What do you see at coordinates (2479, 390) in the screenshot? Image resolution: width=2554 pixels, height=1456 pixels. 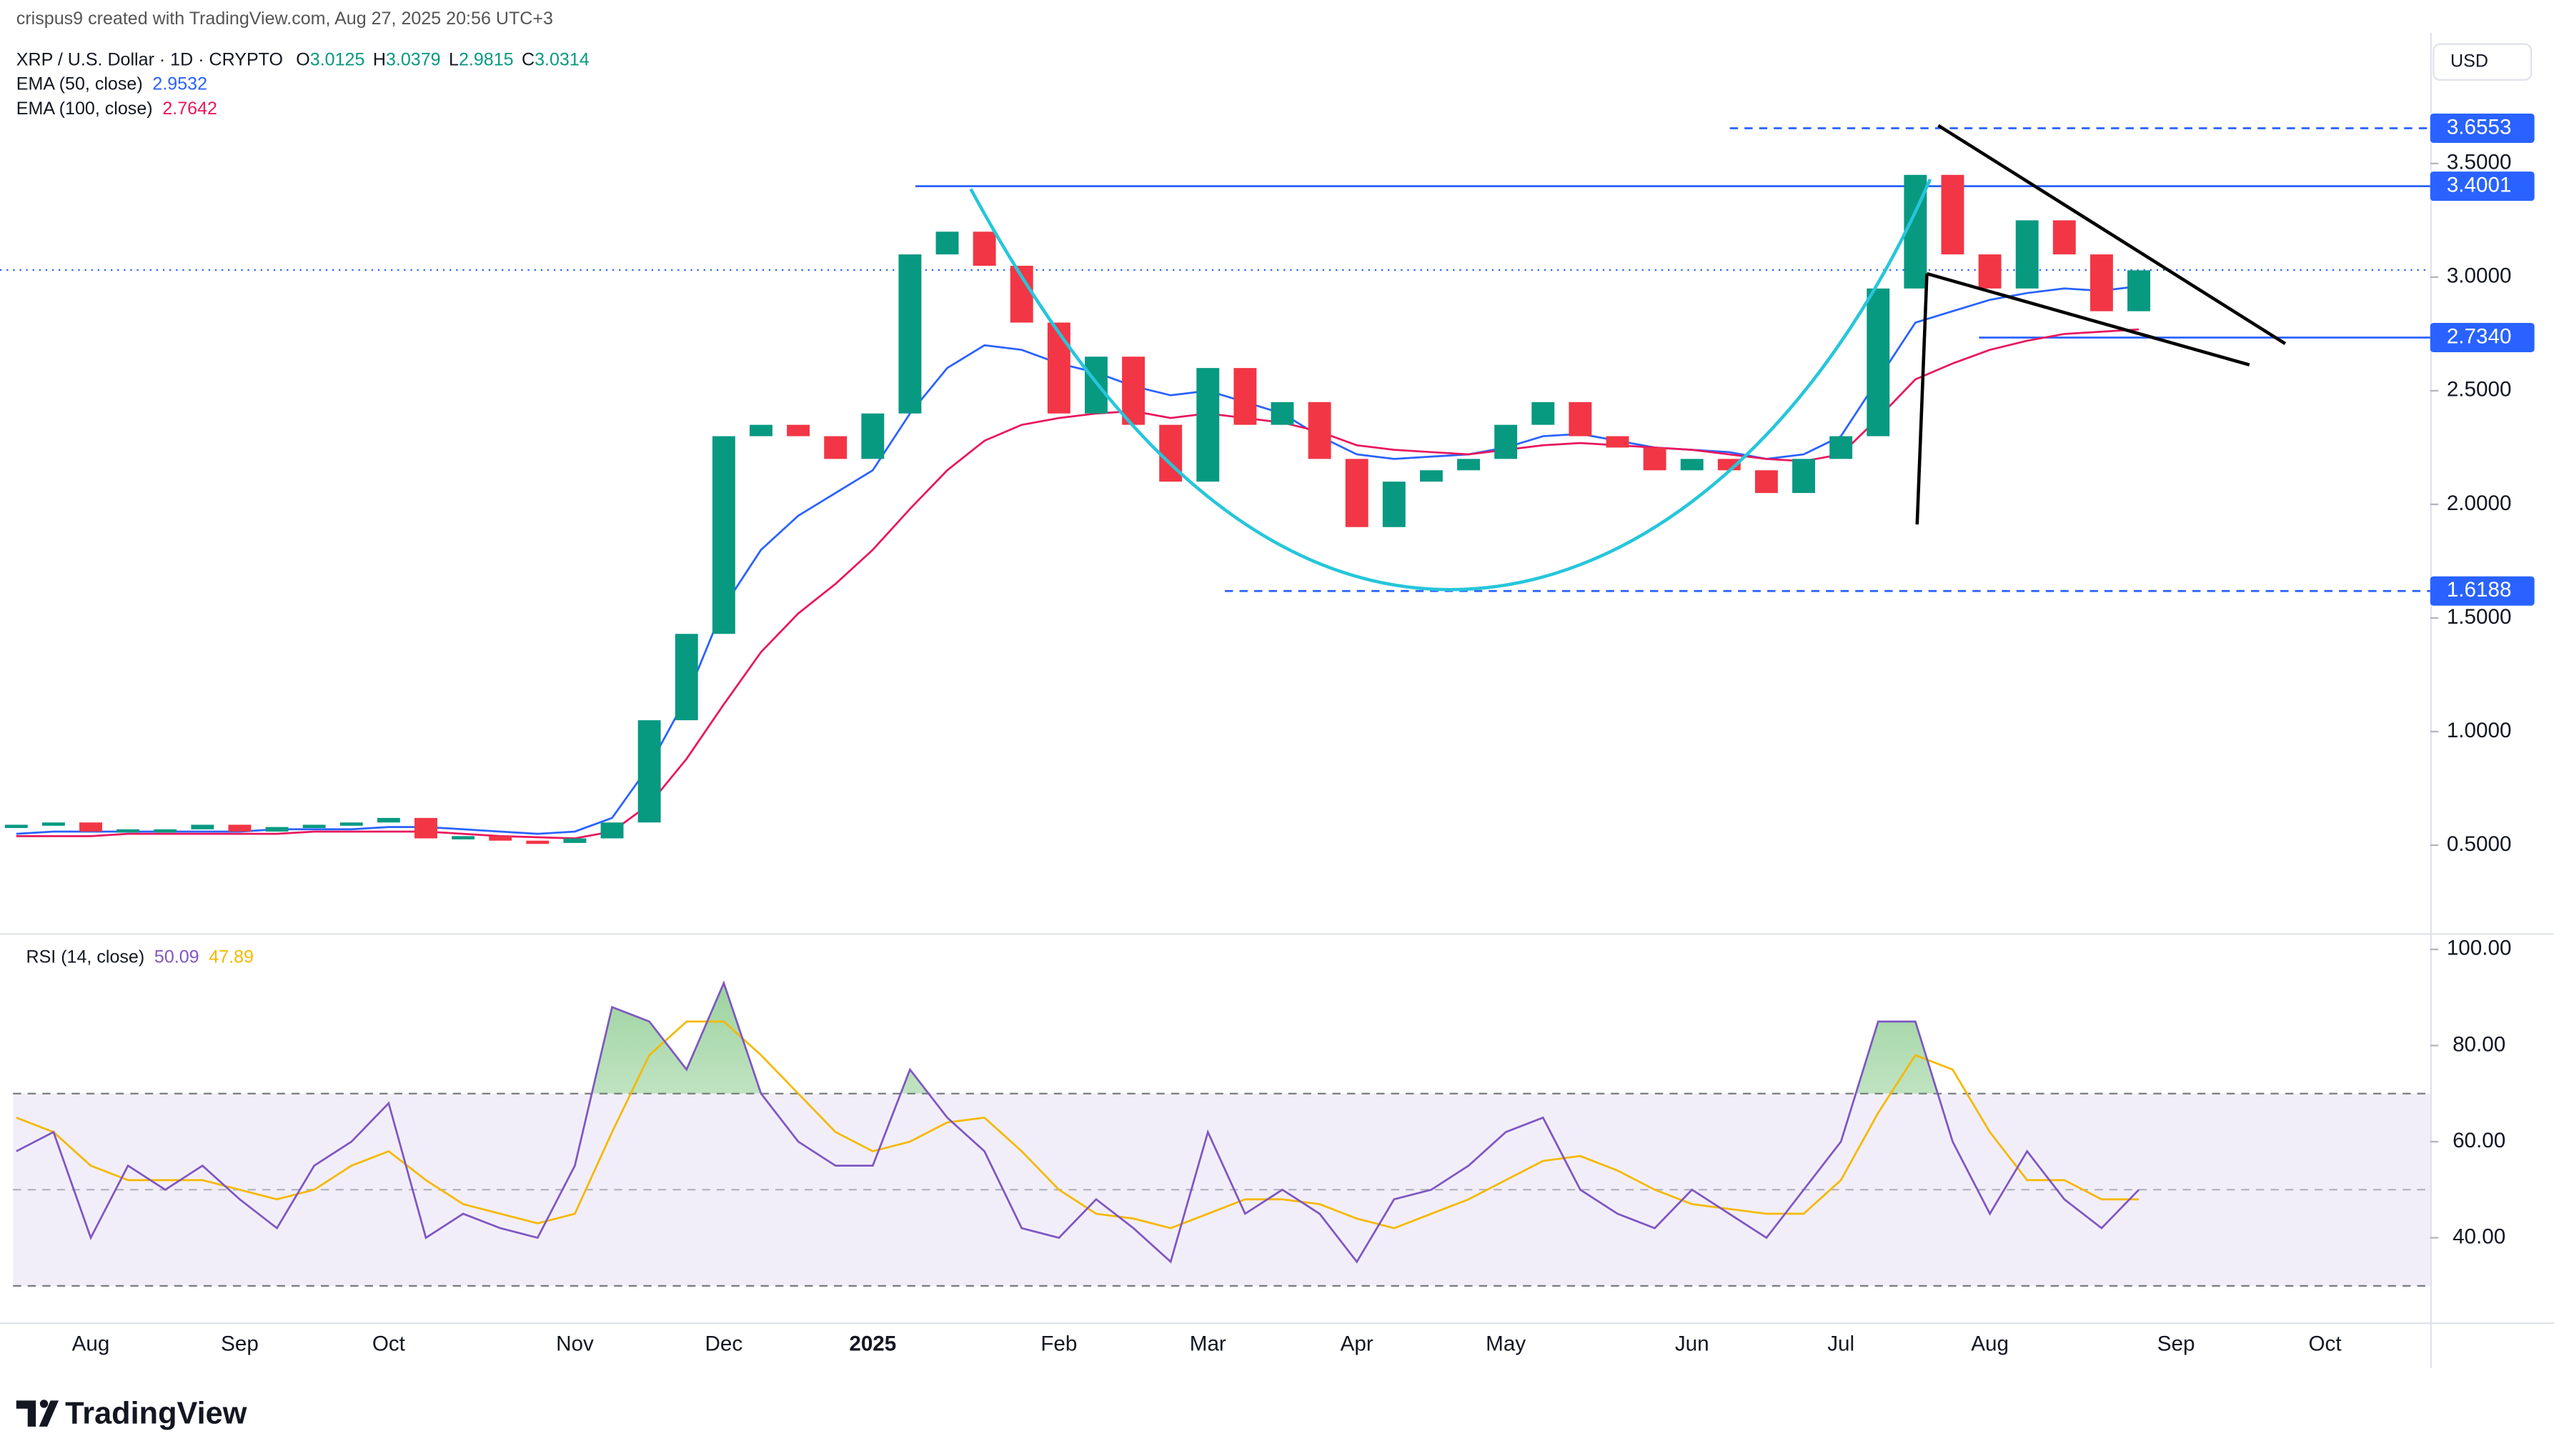 I see `y-tick-label: 2.5000` at bounding box center [2479, 390].